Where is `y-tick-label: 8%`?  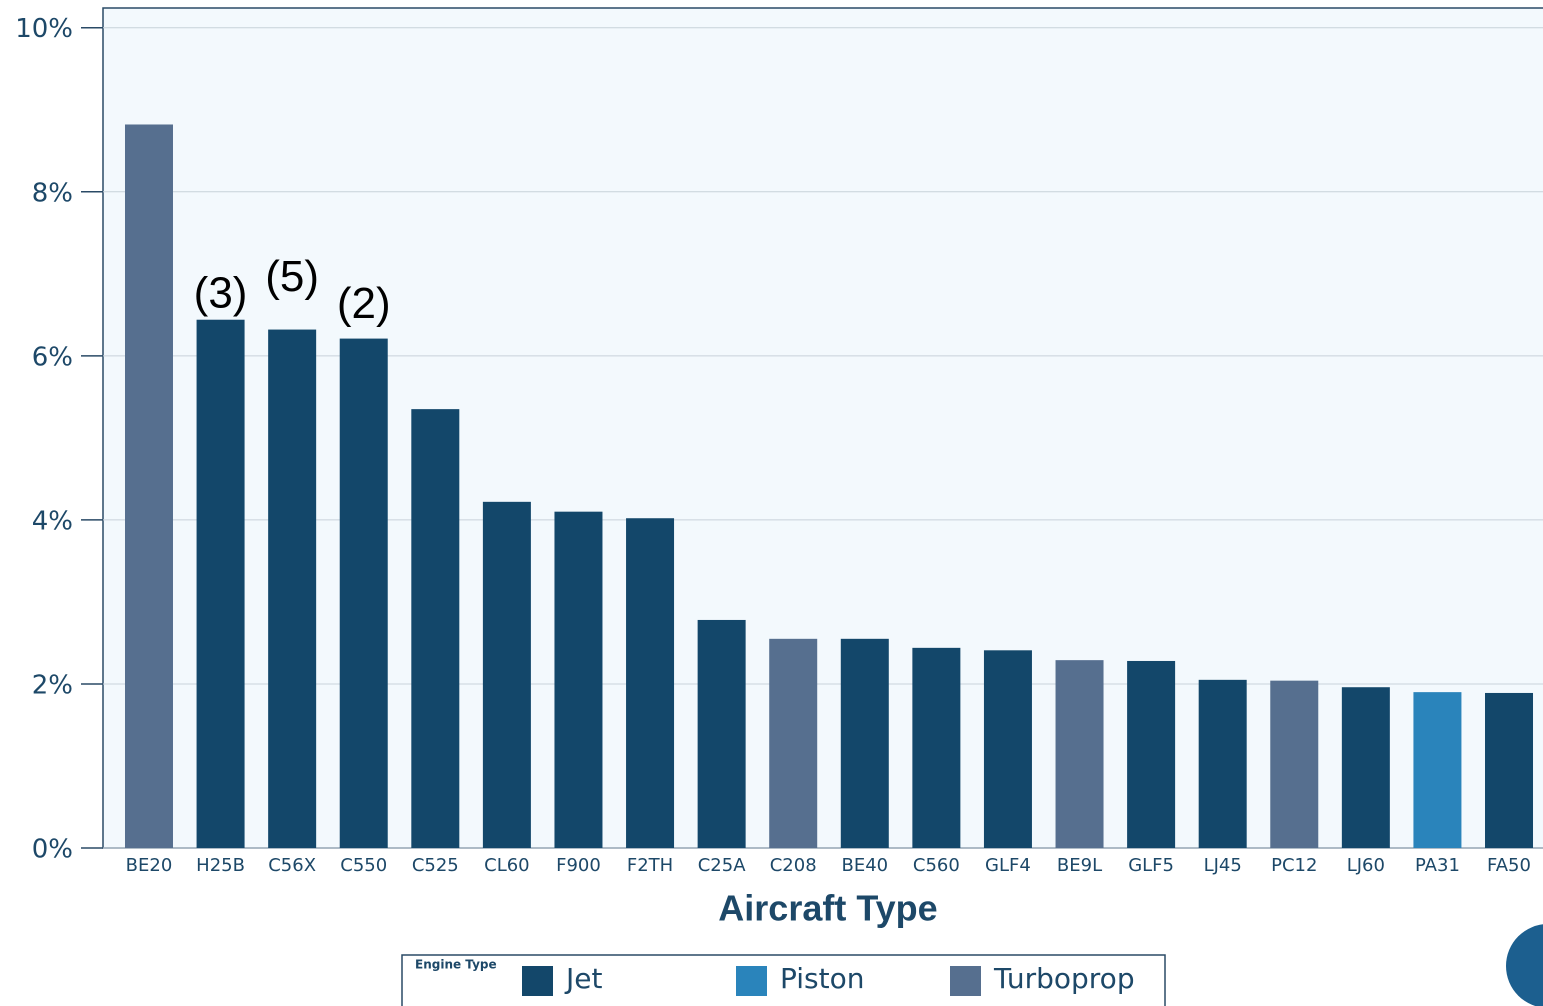
y-tick-label: 8% is located at coordinates (52, 193).